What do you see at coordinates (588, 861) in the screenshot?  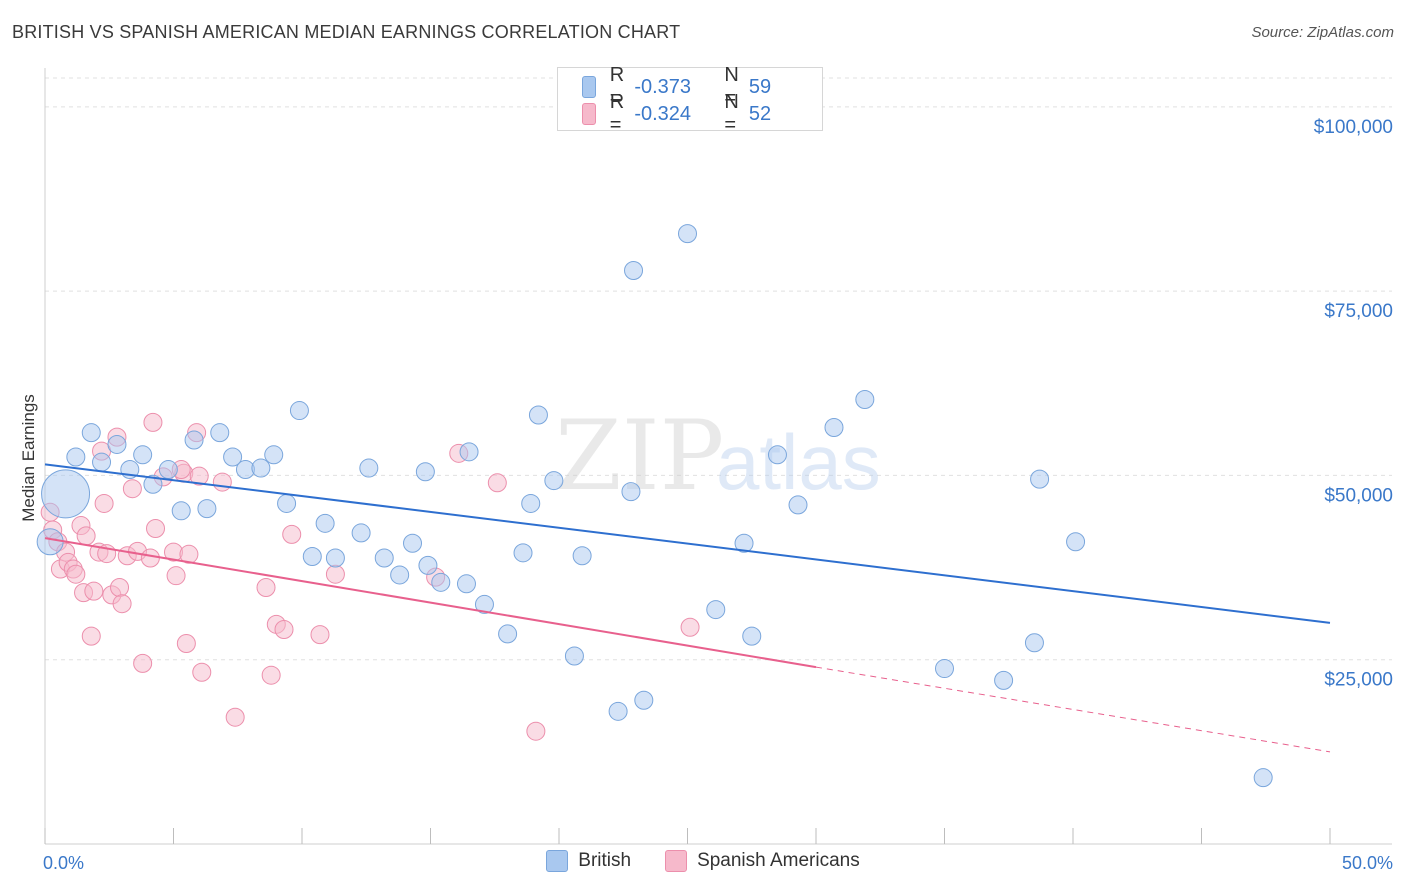 I see `legend-item-british: British` at bounding box center [588, 861].